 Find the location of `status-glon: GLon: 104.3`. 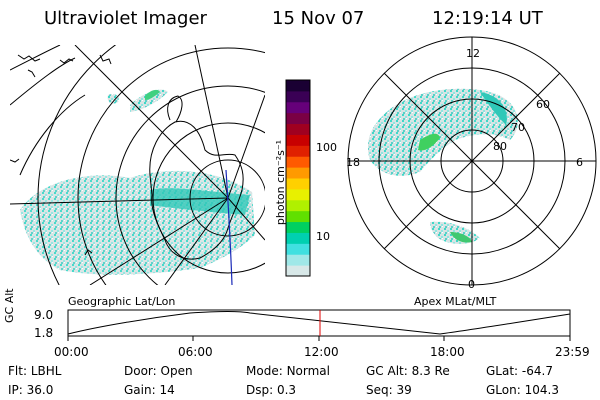

status-glon: GLon: 104.3 is located at coordinates (522, 390).